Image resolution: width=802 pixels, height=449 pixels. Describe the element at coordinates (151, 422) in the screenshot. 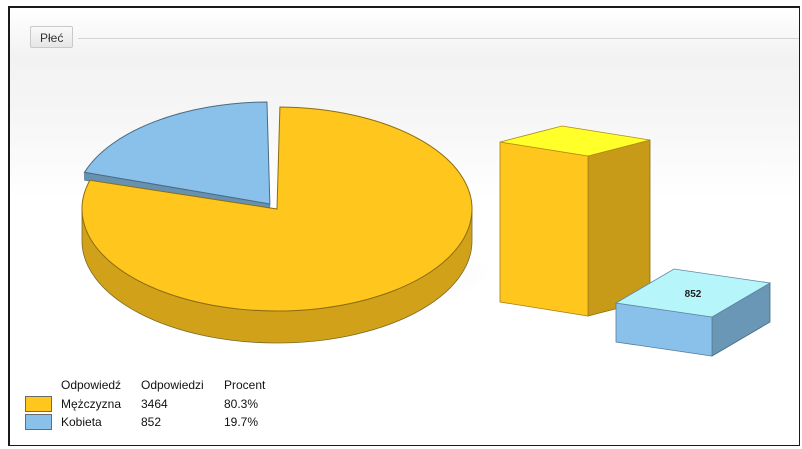

I see `legend-count: 852` at that location.